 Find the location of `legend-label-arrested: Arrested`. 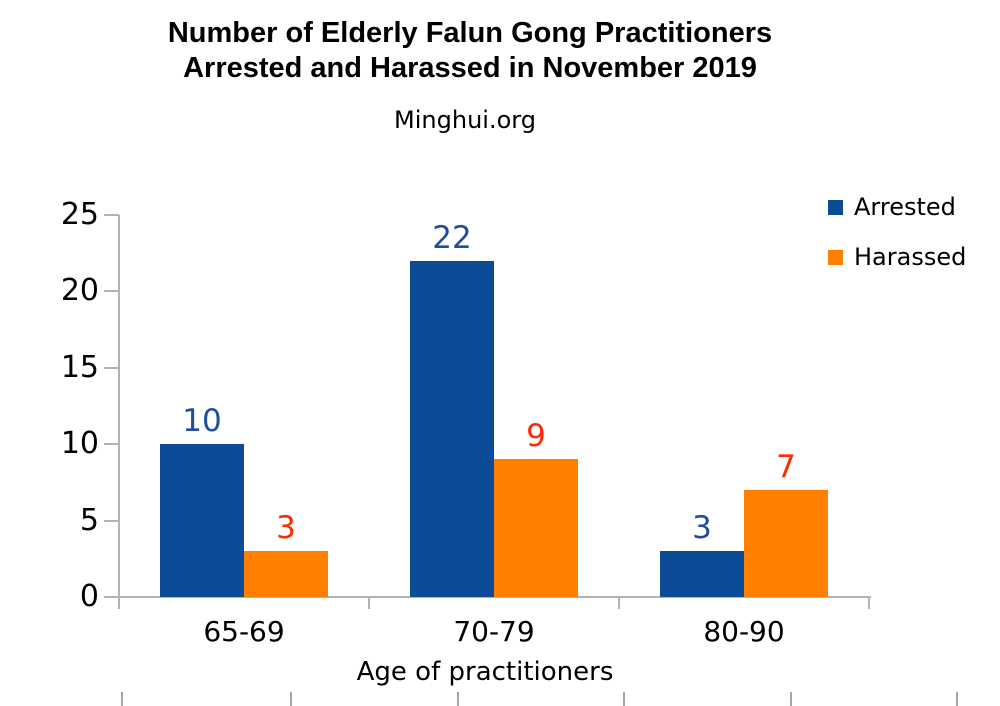

legend-label-arrested: Arrested is located at coordinates (905, 207).